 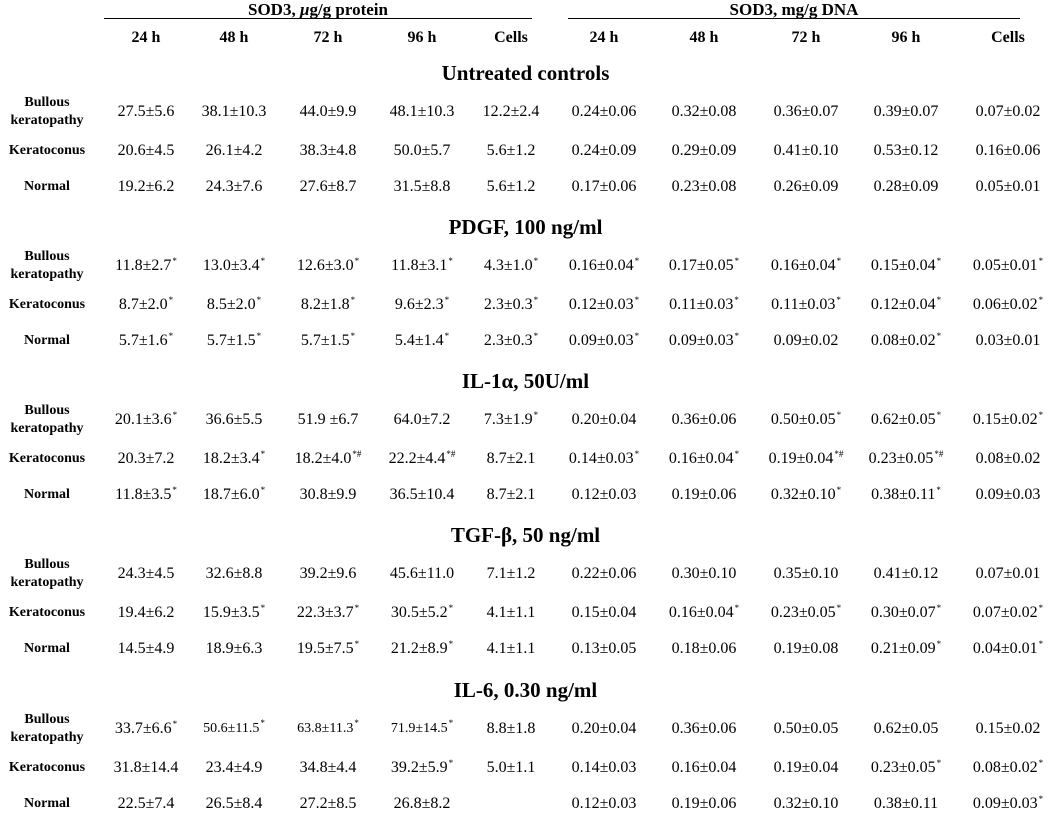 What do you see at coordinates (143, 419) in the screenshot?
I see `cell-value: 20.1±3.6` at bounding box center [143, 419].